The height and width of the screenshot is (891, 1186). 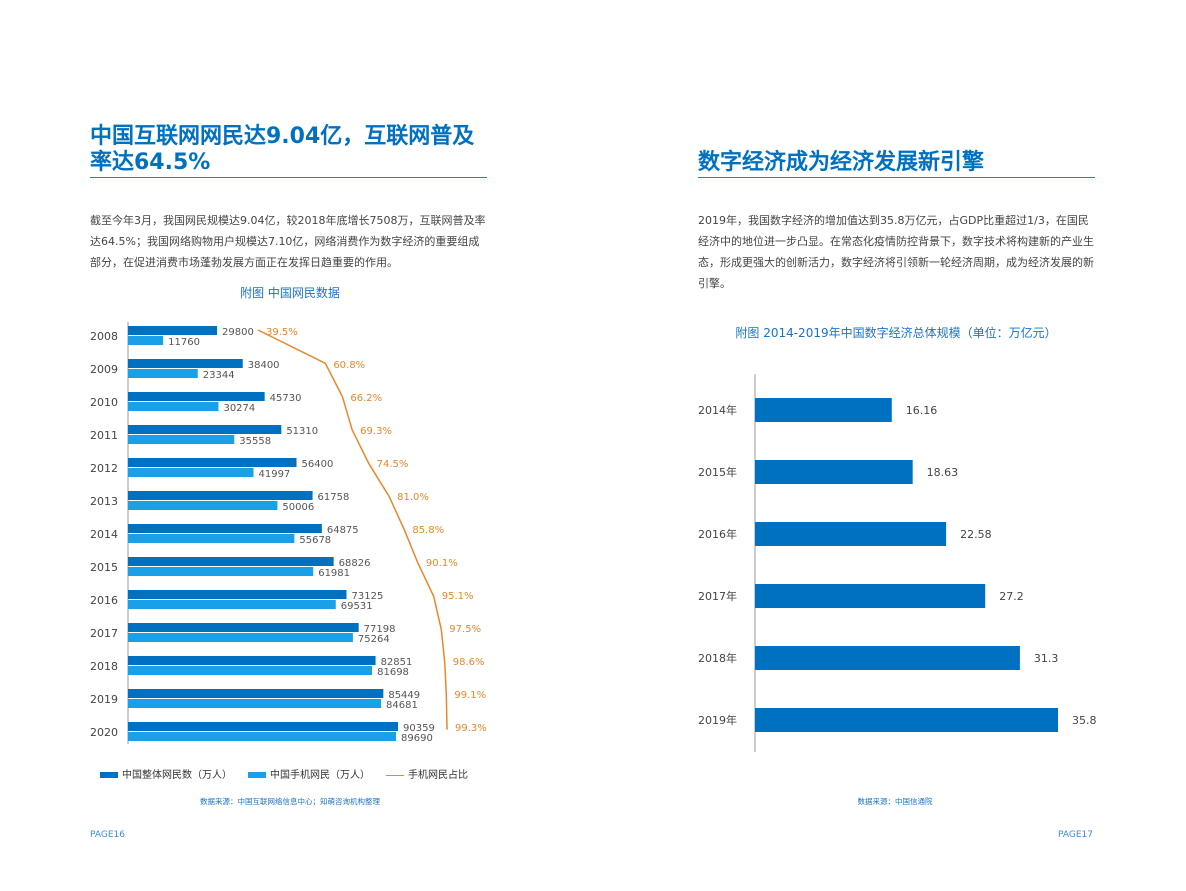 What do you see at coordinates (471, 728) in the screenshot?
I see `ratio-value-label: 99.3%` at bounding box center [471, 728].